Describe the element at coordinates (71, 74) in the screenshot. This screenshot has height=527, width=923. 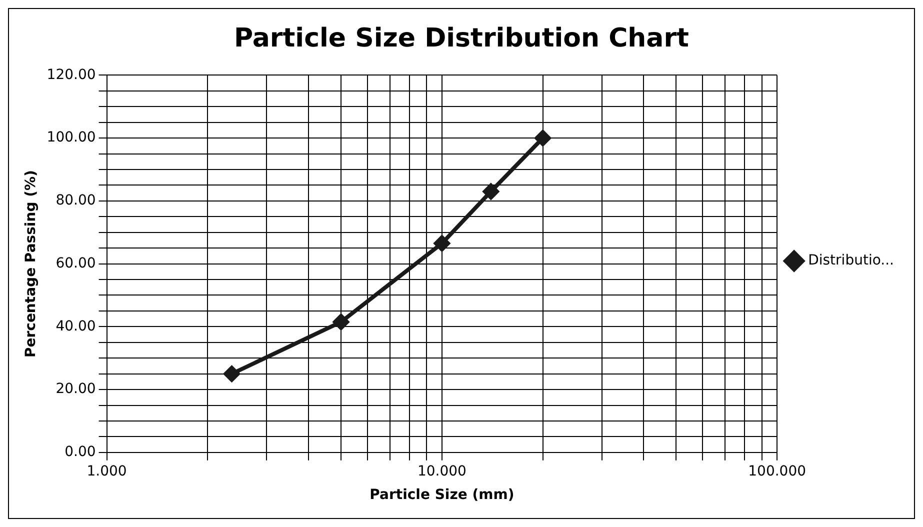
I see `y-tick-label: 120.00` at that location.